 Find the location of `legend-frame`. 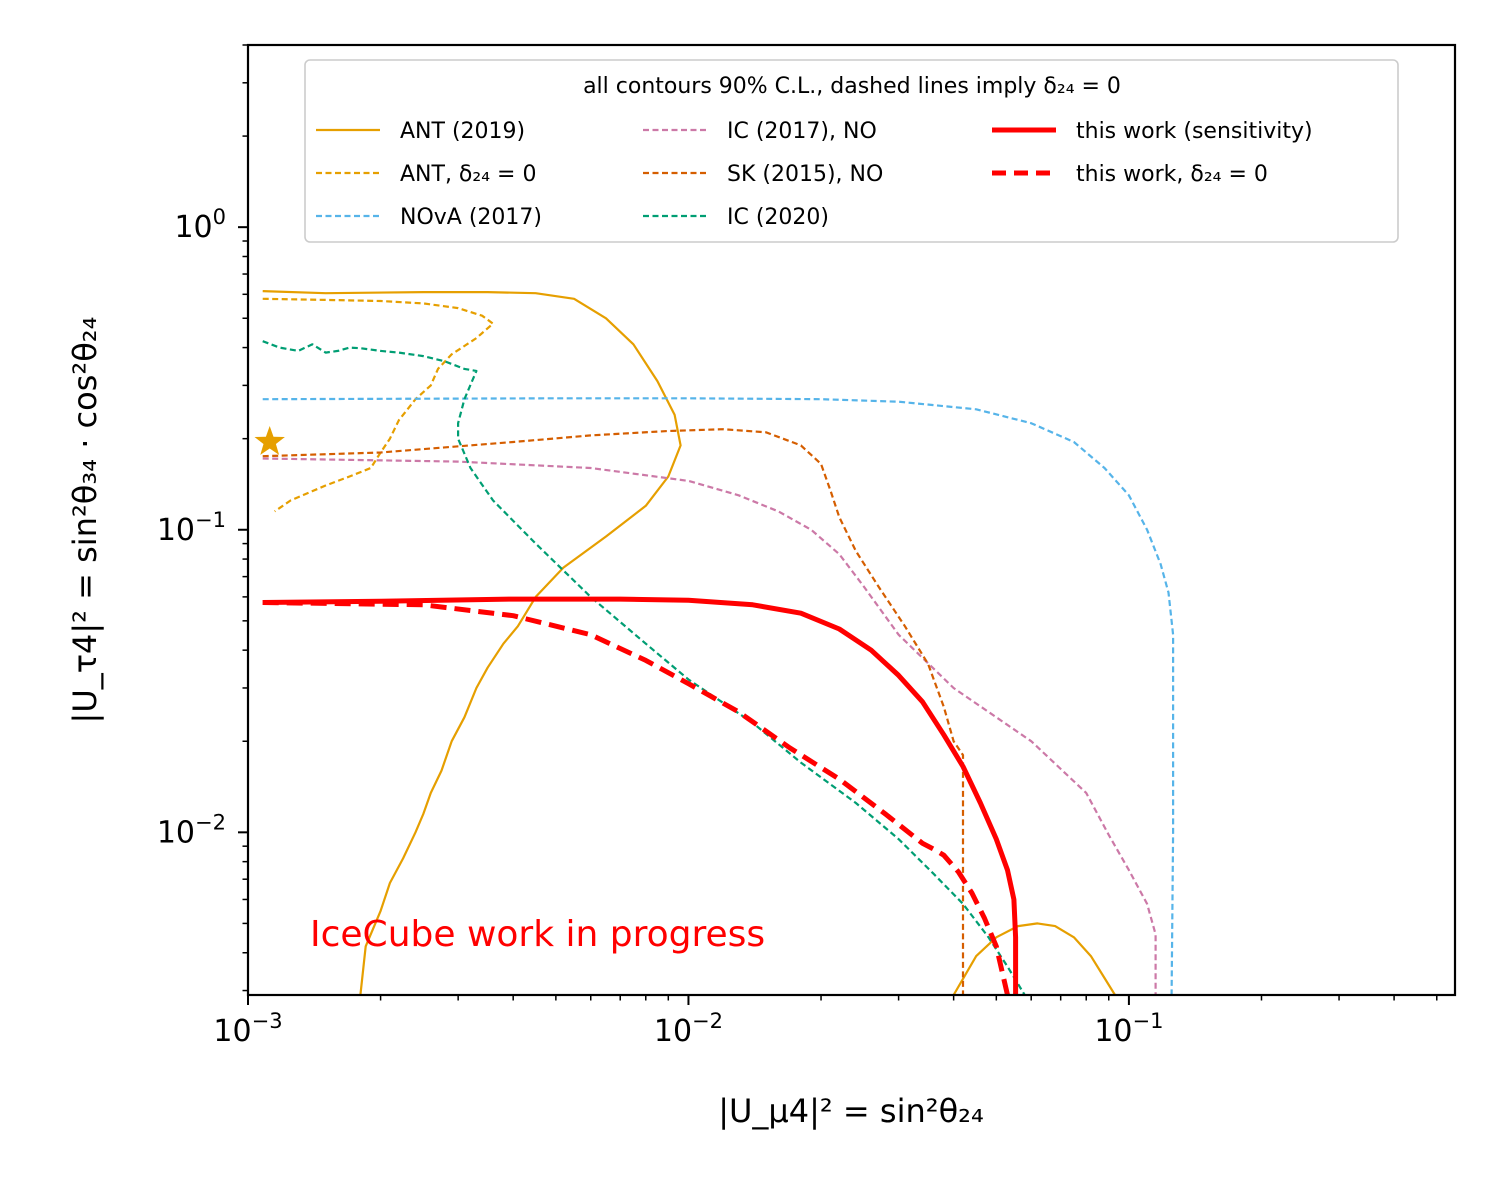

legend-frame is located at coordinates (851, 151).